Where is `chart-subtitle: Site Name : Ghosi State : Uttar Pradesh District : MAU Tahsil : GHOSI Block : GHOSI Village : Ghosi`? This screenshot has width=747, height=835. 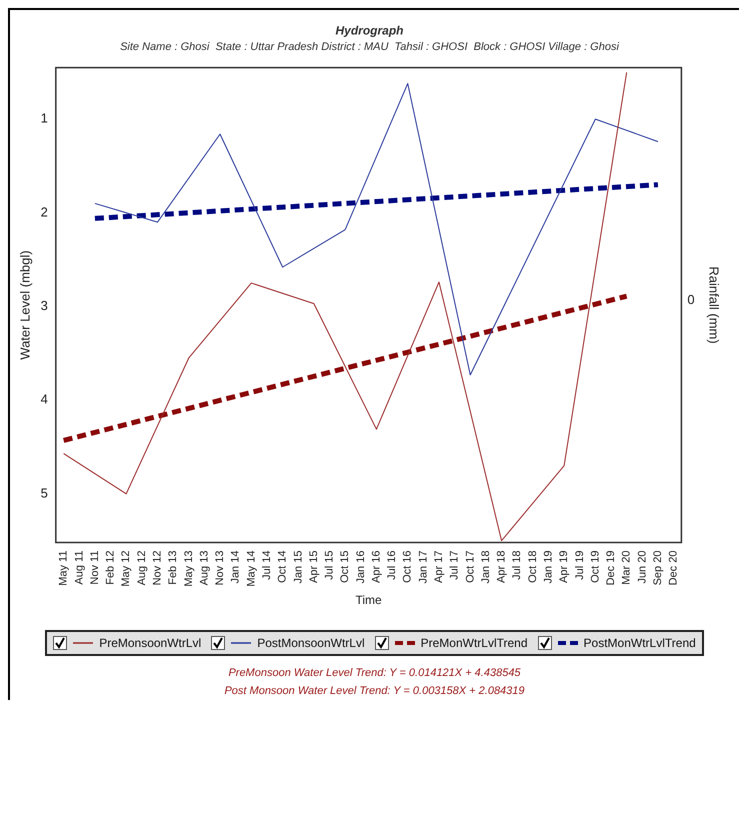
chart-subtitle: Site Name : Ghosi State : Uttar Pradesh District : MAU Tahsil : GHOSI Block : GHOSI Village : Ghosi is located at coordinates (370, 47).